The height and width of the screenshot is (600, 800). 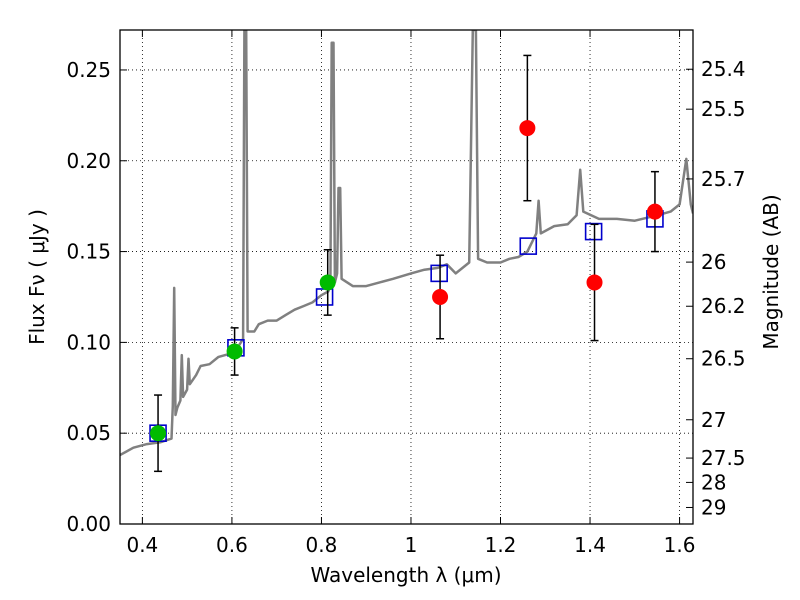 I want to click on x-tick-label: 0.6, so click(x=232, y=545).